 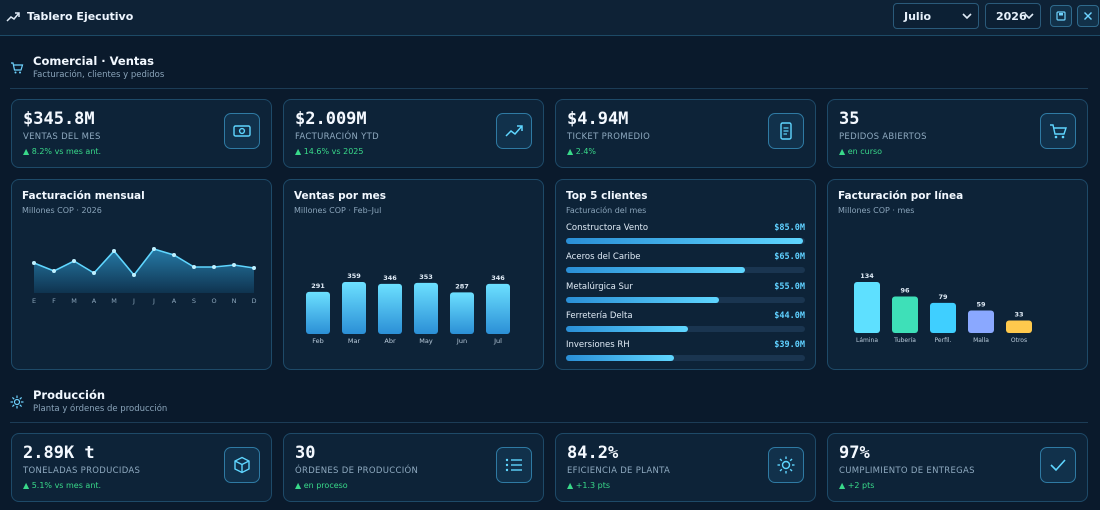 I want to click on year-select: 2026, so click(x=1013, y=16).